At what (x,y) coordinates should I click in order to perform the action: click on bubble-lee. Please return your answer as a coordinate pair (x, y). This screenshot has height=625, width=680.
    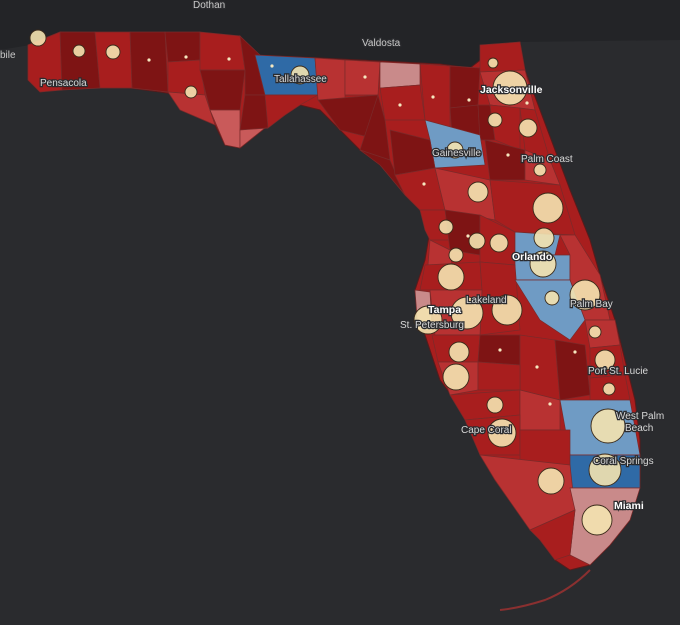
    Looking at the image, I should click on (502, 433).